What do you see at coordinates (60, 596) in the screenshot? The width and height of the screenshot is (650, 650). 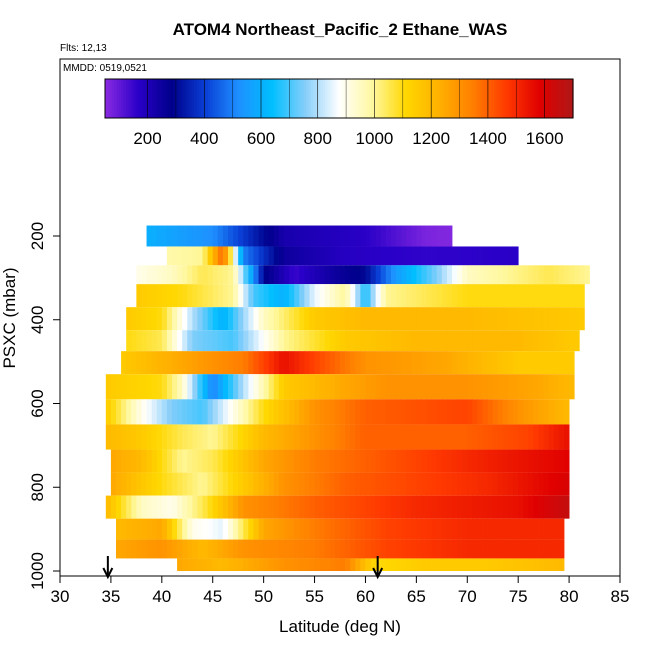 I see `x-tick-label: 30` at bounding box center [60, 596].